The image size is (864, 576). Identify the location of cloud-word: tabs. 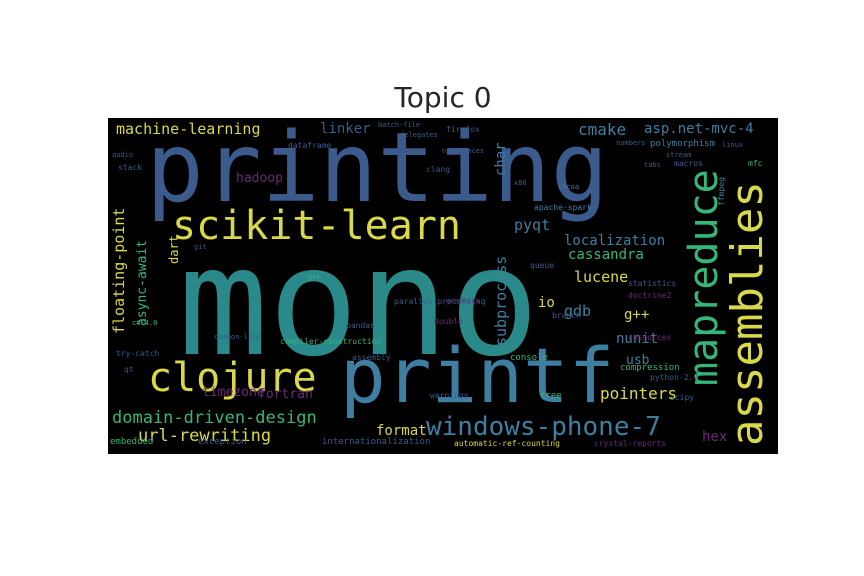
(652, 165).